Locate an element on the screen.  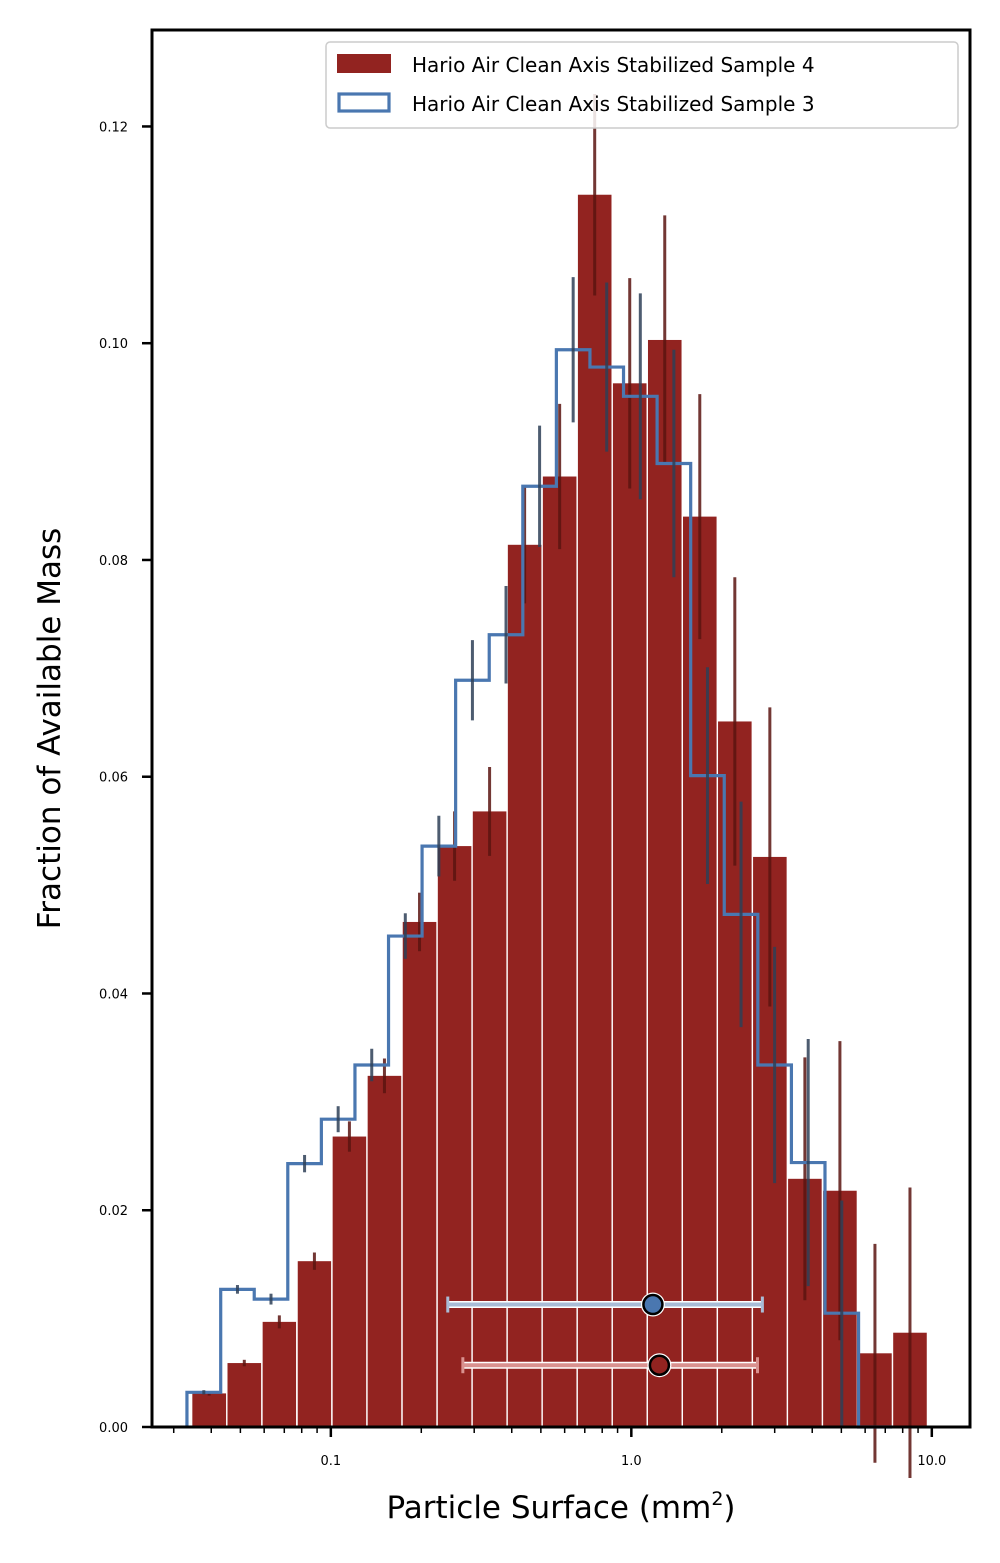
x-tick-label-2: 10.0 is located at coordinates (931, 1461).